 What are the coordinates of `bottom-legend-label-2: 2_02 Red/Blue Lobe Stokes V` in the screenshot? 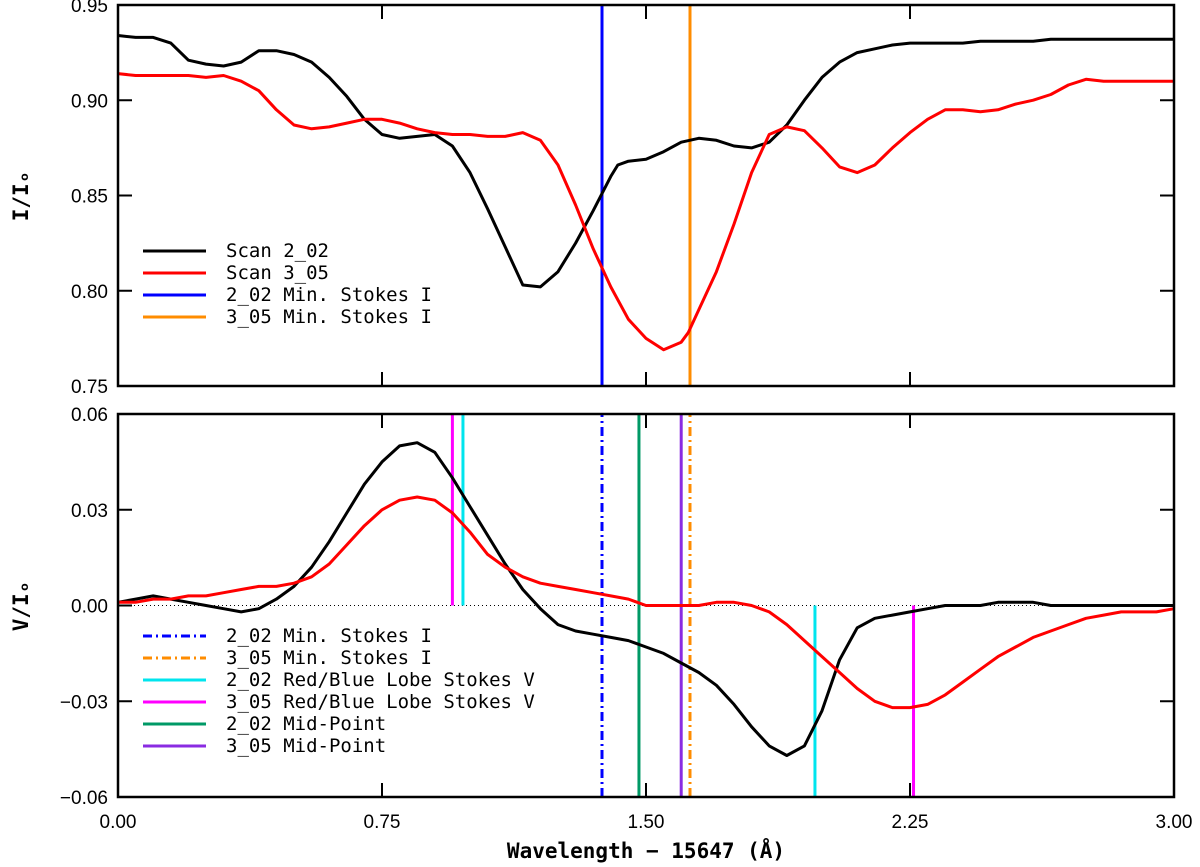 It's located at (380, 680).